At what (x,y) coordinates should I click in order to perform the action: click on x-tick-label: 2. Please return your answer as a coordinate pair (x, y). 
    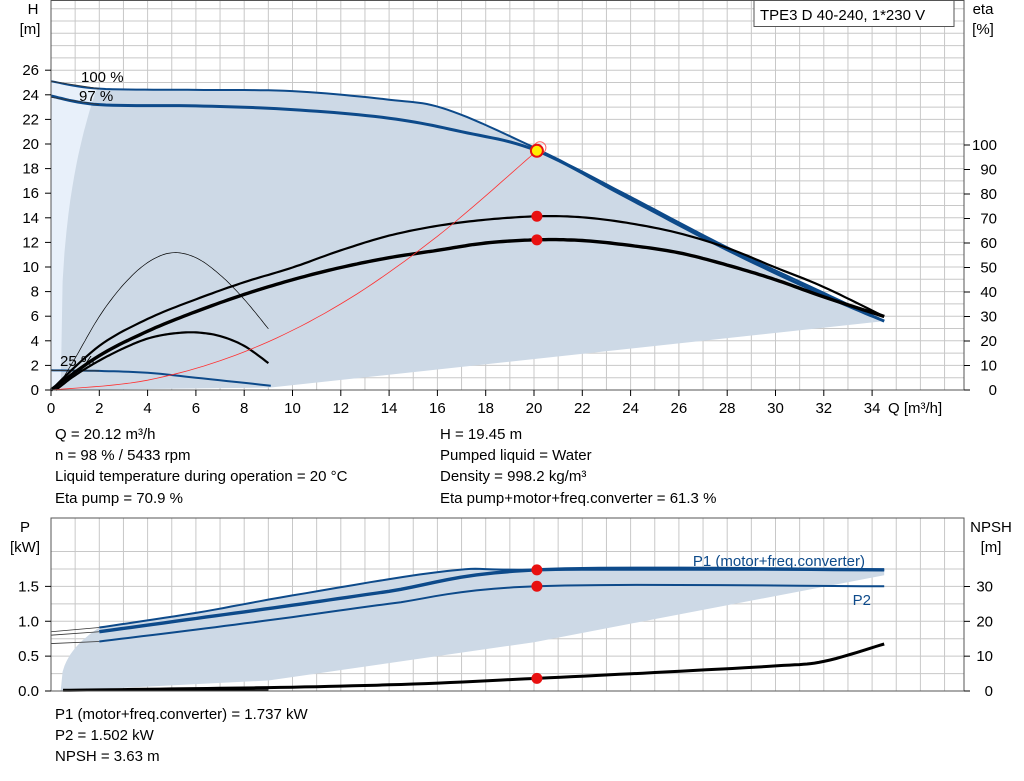
    Looking at the image, I should click on (99, 408).